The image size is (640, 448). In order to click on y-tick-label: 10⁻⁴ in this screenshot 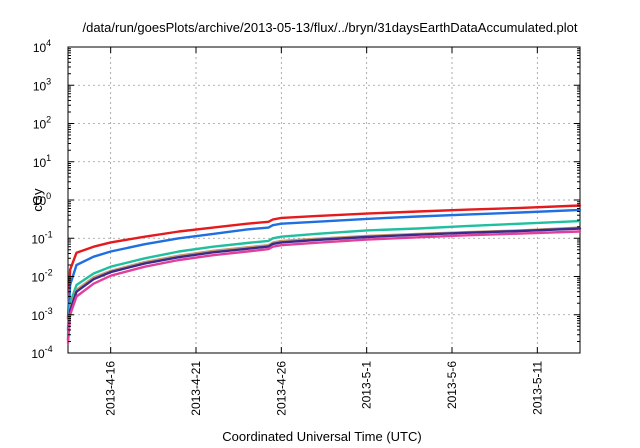, I will do `click(41, 352)`.